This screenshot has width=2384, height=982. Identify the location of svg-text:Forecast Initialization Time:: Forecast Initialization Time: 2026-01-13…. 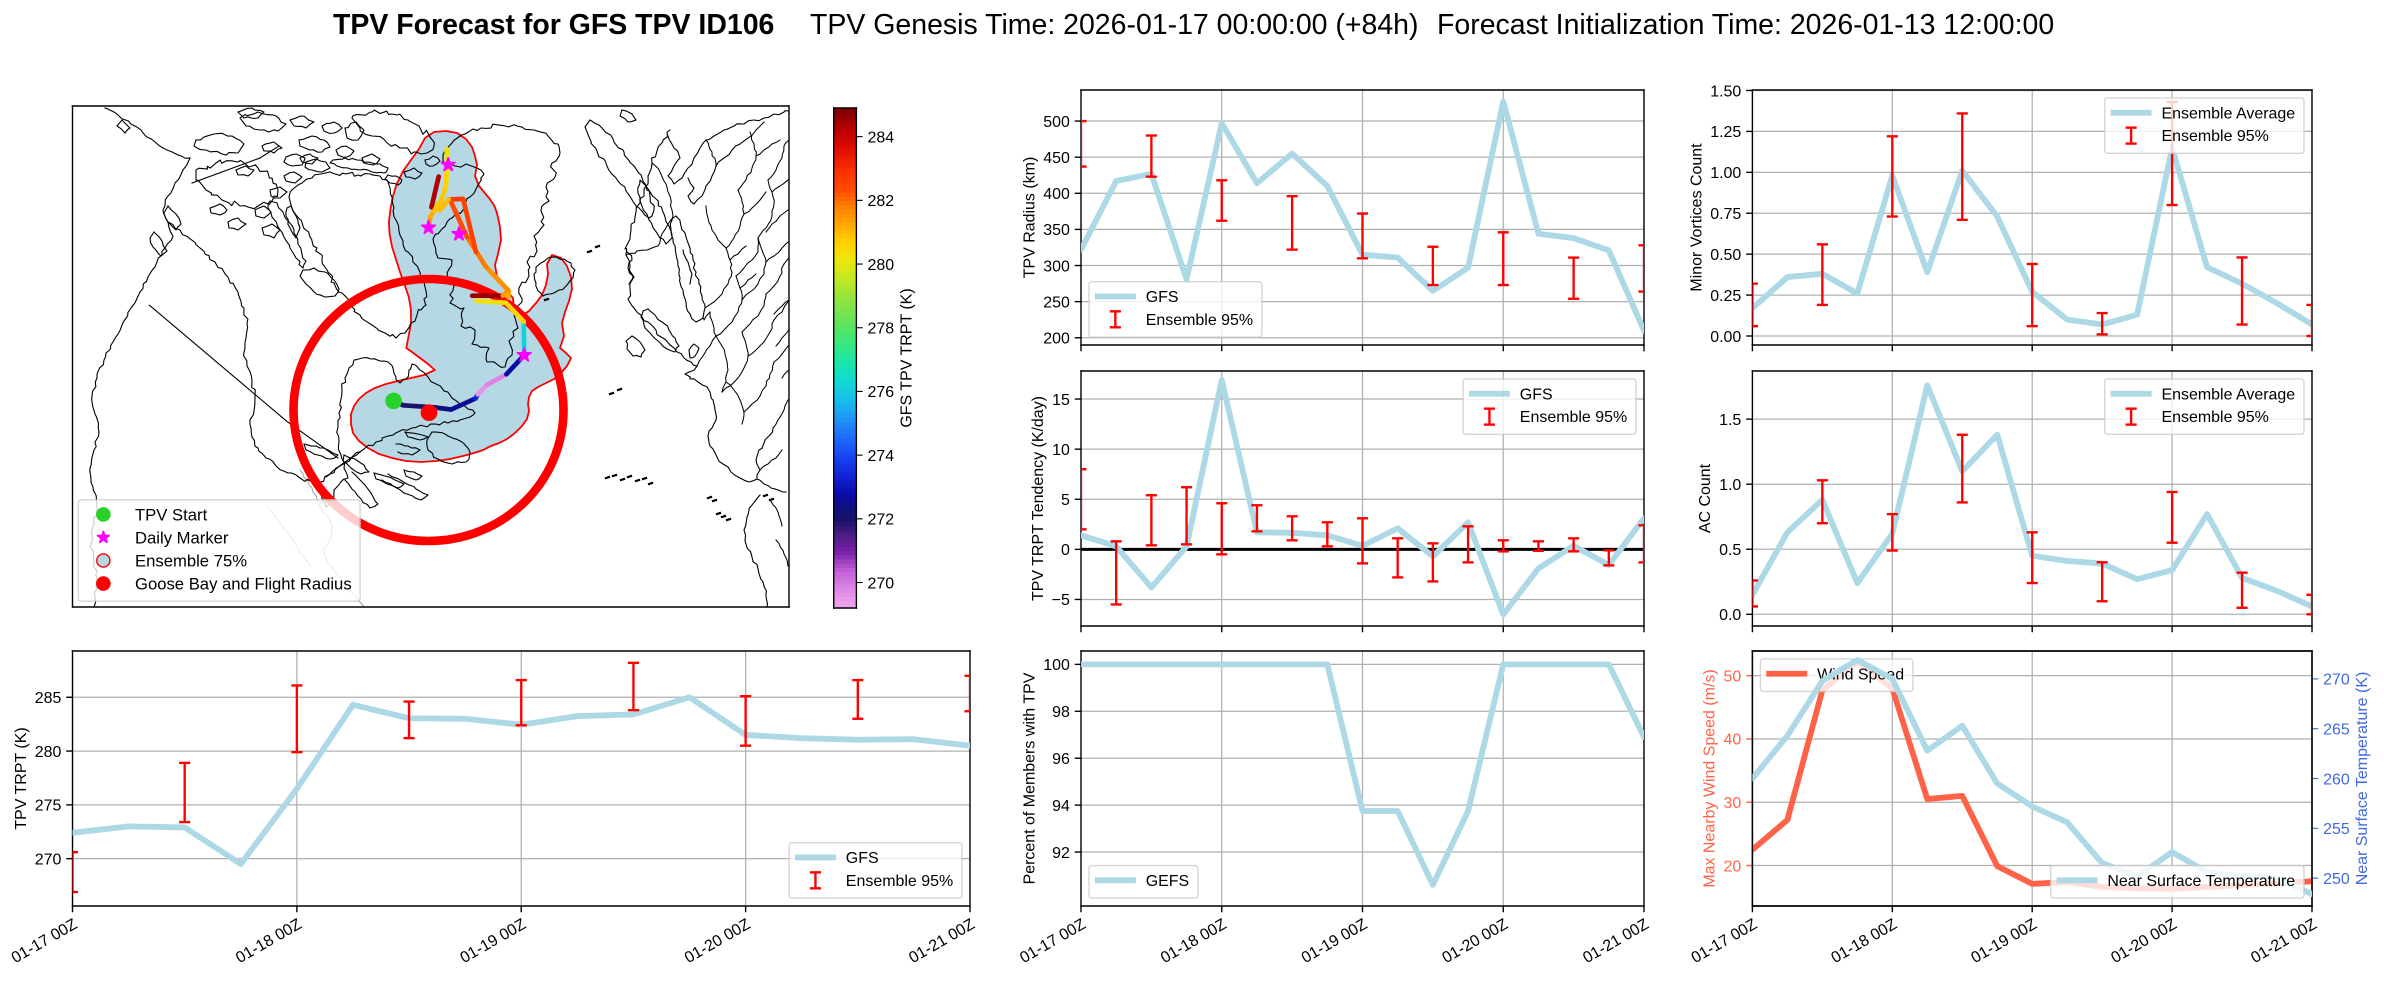
(1745, 25).